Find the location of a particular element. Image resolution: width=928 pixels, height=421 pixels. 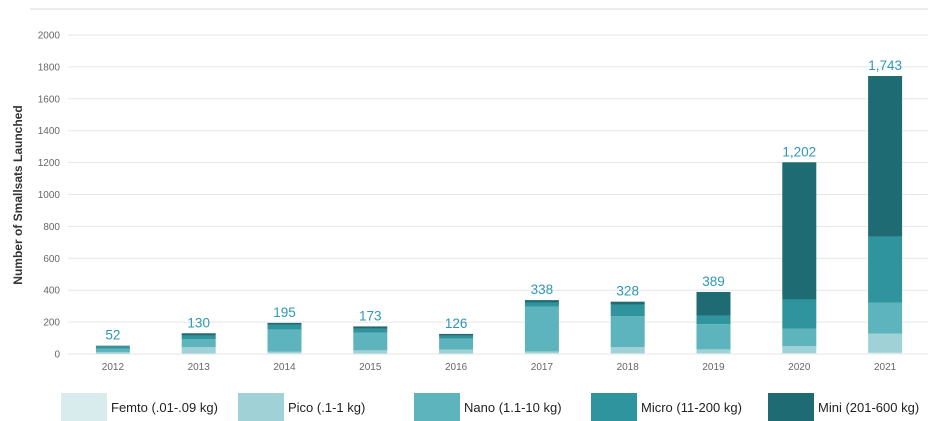

bar-total-label: 130 is located at coordinates (198, 322).